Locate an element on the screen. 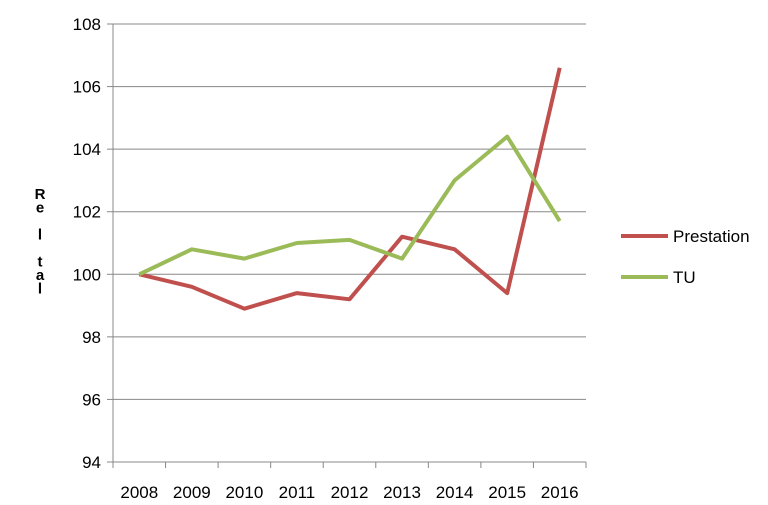 This screenshot has width=768, height=505. y-tick-label: 104 is located at coordinates (87, 149).